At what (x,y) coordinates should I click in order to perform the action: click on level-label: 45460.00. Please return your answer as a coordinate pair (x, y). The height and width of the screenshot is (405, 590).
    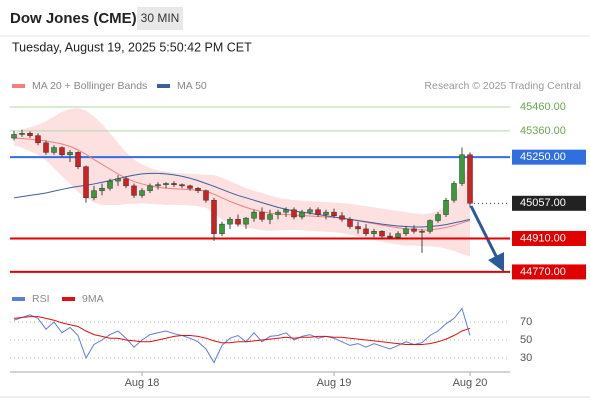
    Looking at the image, I should click on (543, 107).